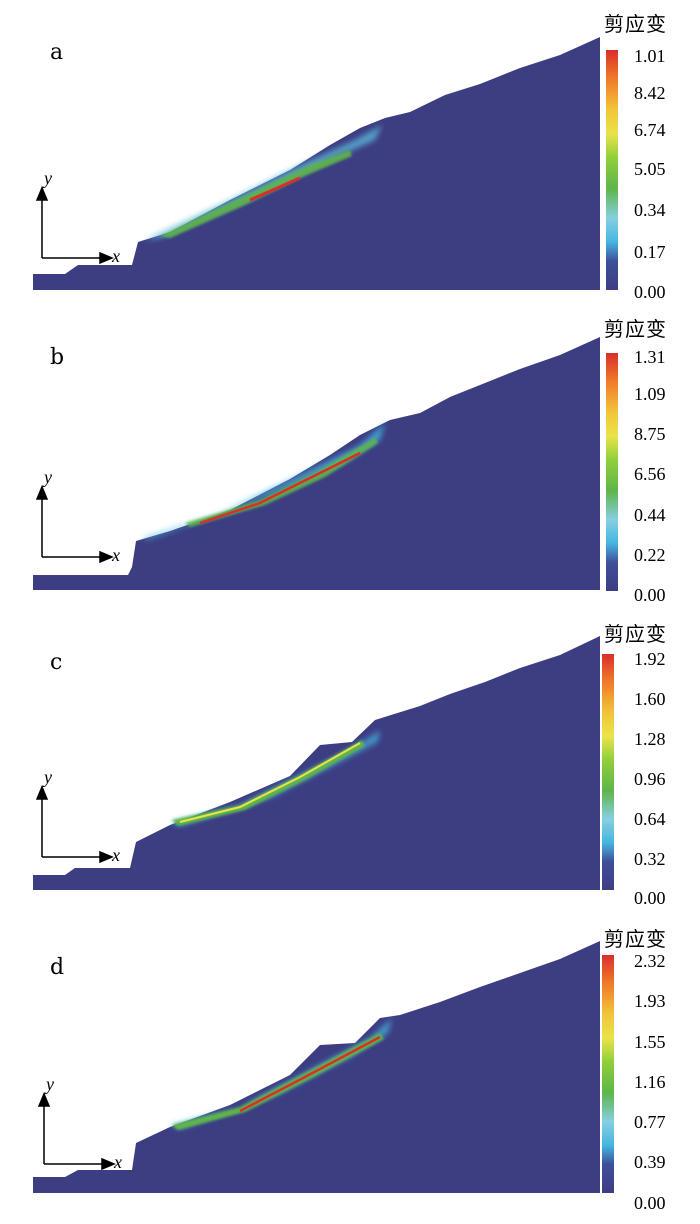 This screenshot has width=700, height=1224. What do you see at coordinates (650, 659) in the screenshot?
I see `colorbar-tick: 1.92` at bounding box center [650, 659].